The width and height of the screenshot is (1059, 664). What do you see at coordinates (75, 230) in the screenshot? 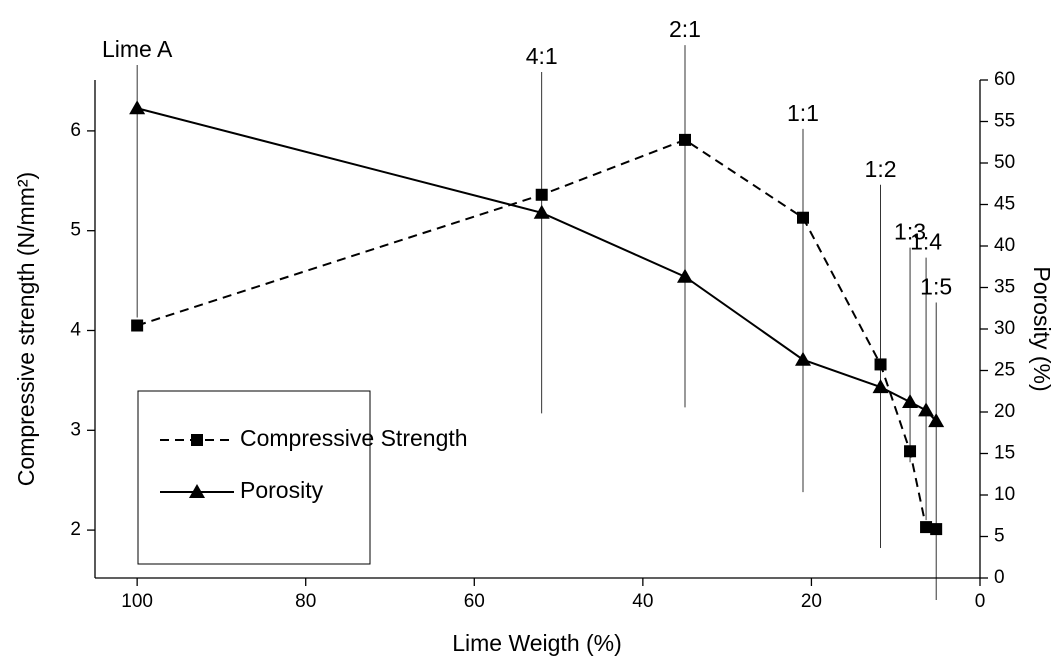
I see `y-tick-label: 5` at bounding box center [75, 230].